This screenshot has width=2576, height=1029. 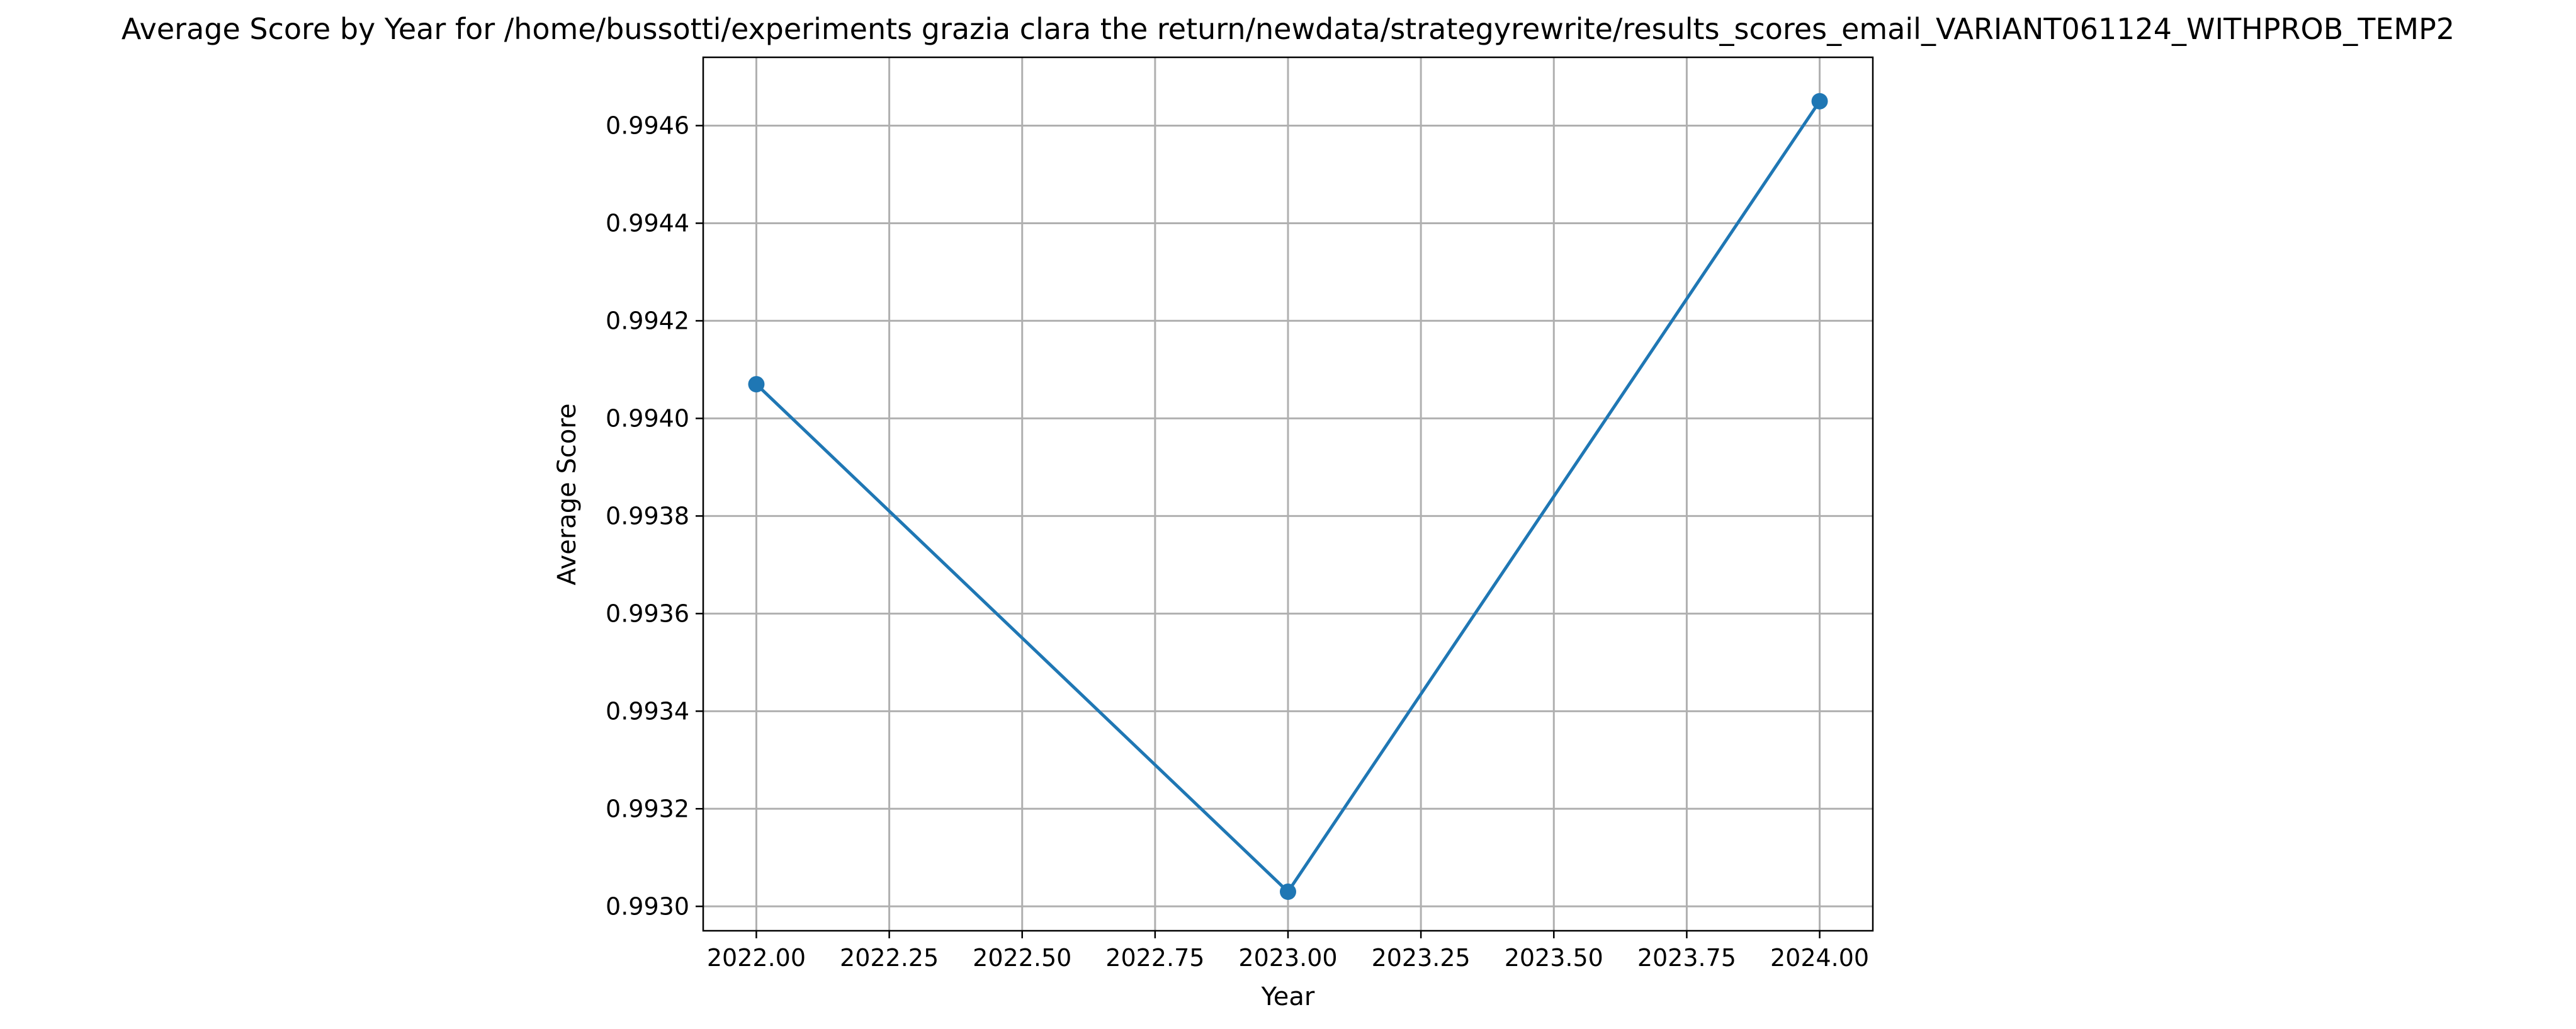 I want to click on y-tick-label: 0.9940, so click(x=647, y=418).